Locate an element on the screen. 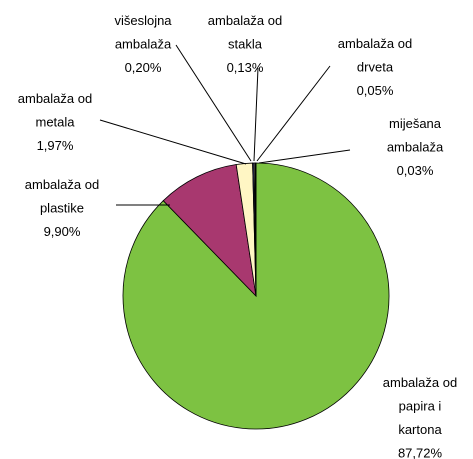  label-line: papira i is located at coordinates (420, 406).